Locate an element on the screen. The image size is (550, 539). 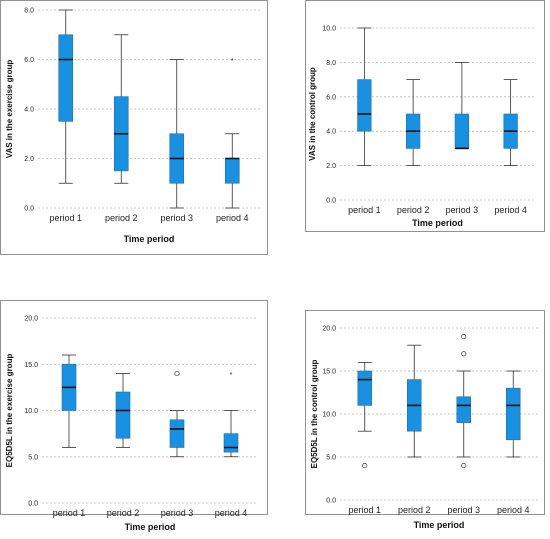
y-axis-title: EQ5D5L in the control group is located at coordinates (314, 414).